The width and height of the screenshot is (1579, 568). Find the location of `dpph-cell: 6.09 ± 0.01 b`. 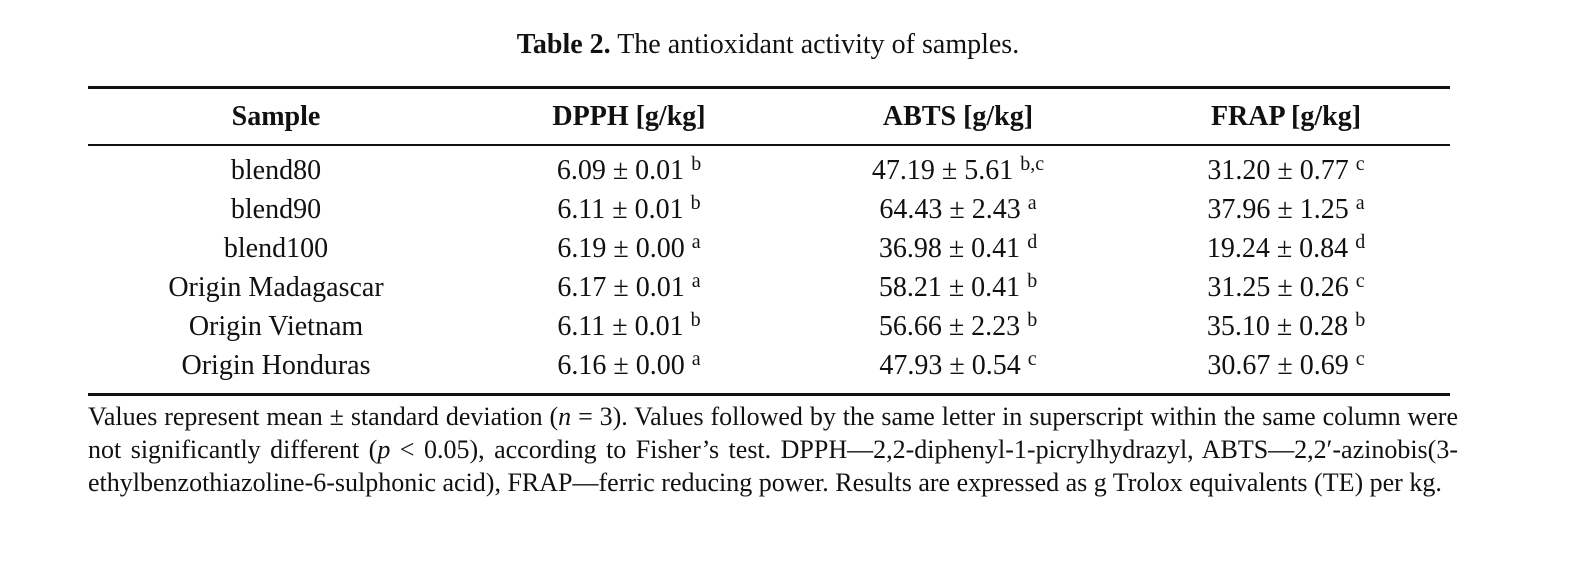

dpph-cell: 6.09 ± 0.01 b is located at coordinates (629, 167).